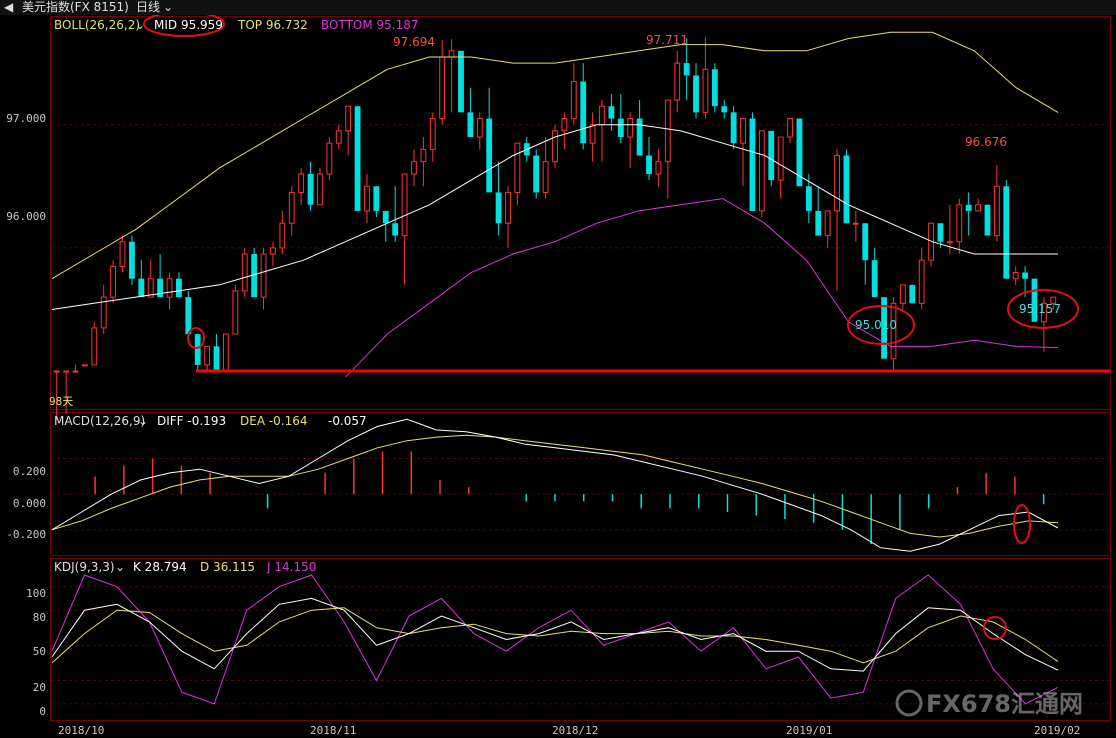 The width and height of the screenshot is (1116, 738). I want to click on watermark-logo-icon, so click(909, 703).